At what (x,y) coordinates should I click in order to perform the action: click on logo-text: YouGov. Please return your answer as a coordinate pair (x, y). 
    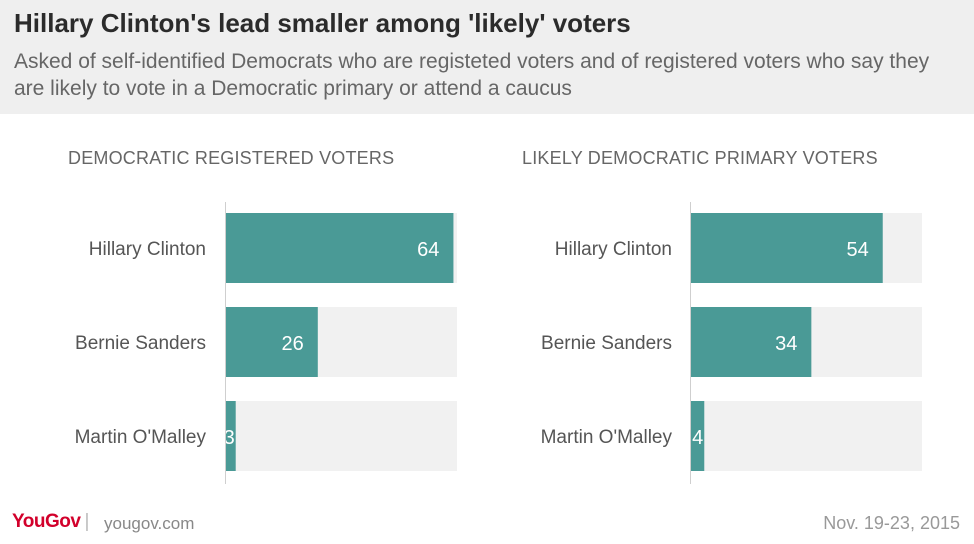
    Looking at the image, I should click on (46, 521).